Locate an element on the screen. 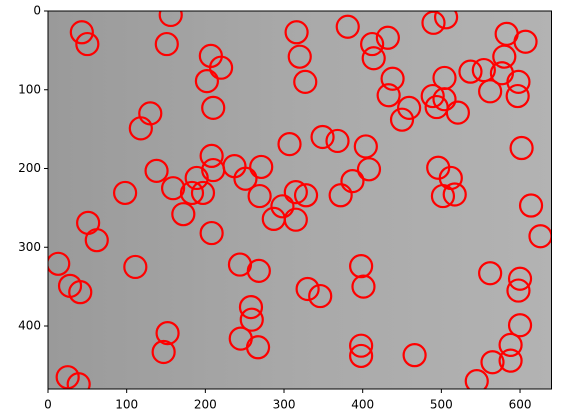  y-tick-label: 100 is located at coordinates (29, 89).